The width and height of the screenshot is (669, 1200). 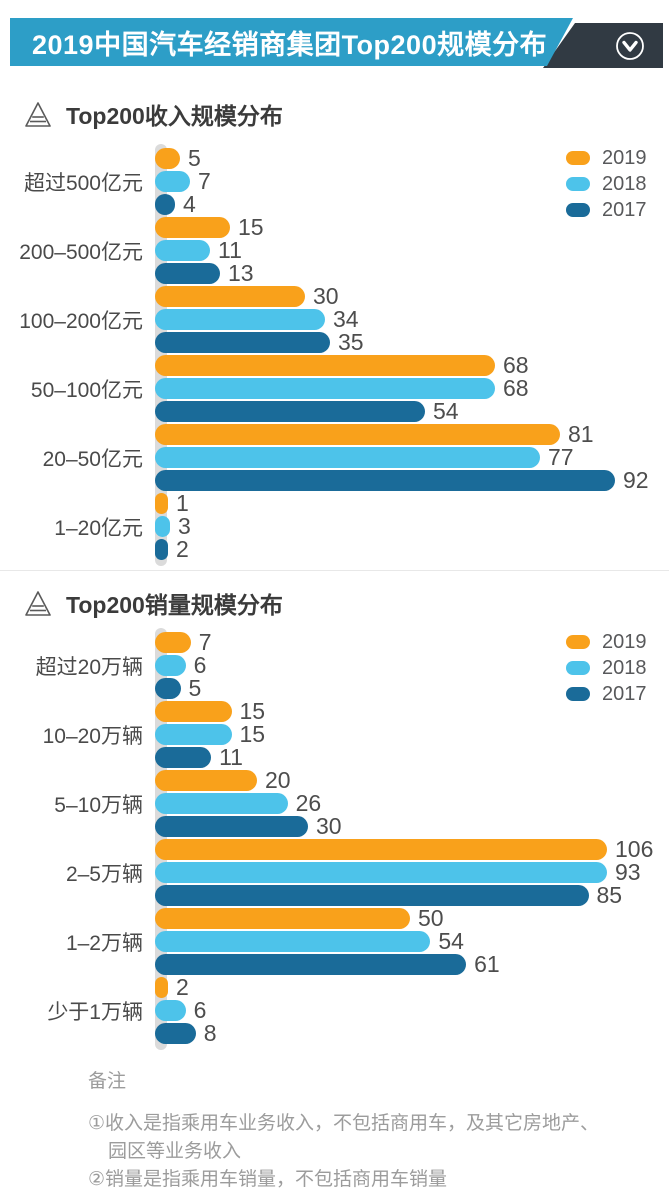 I want to click on bar-row-2017: 2, so click(x=173, y=549).